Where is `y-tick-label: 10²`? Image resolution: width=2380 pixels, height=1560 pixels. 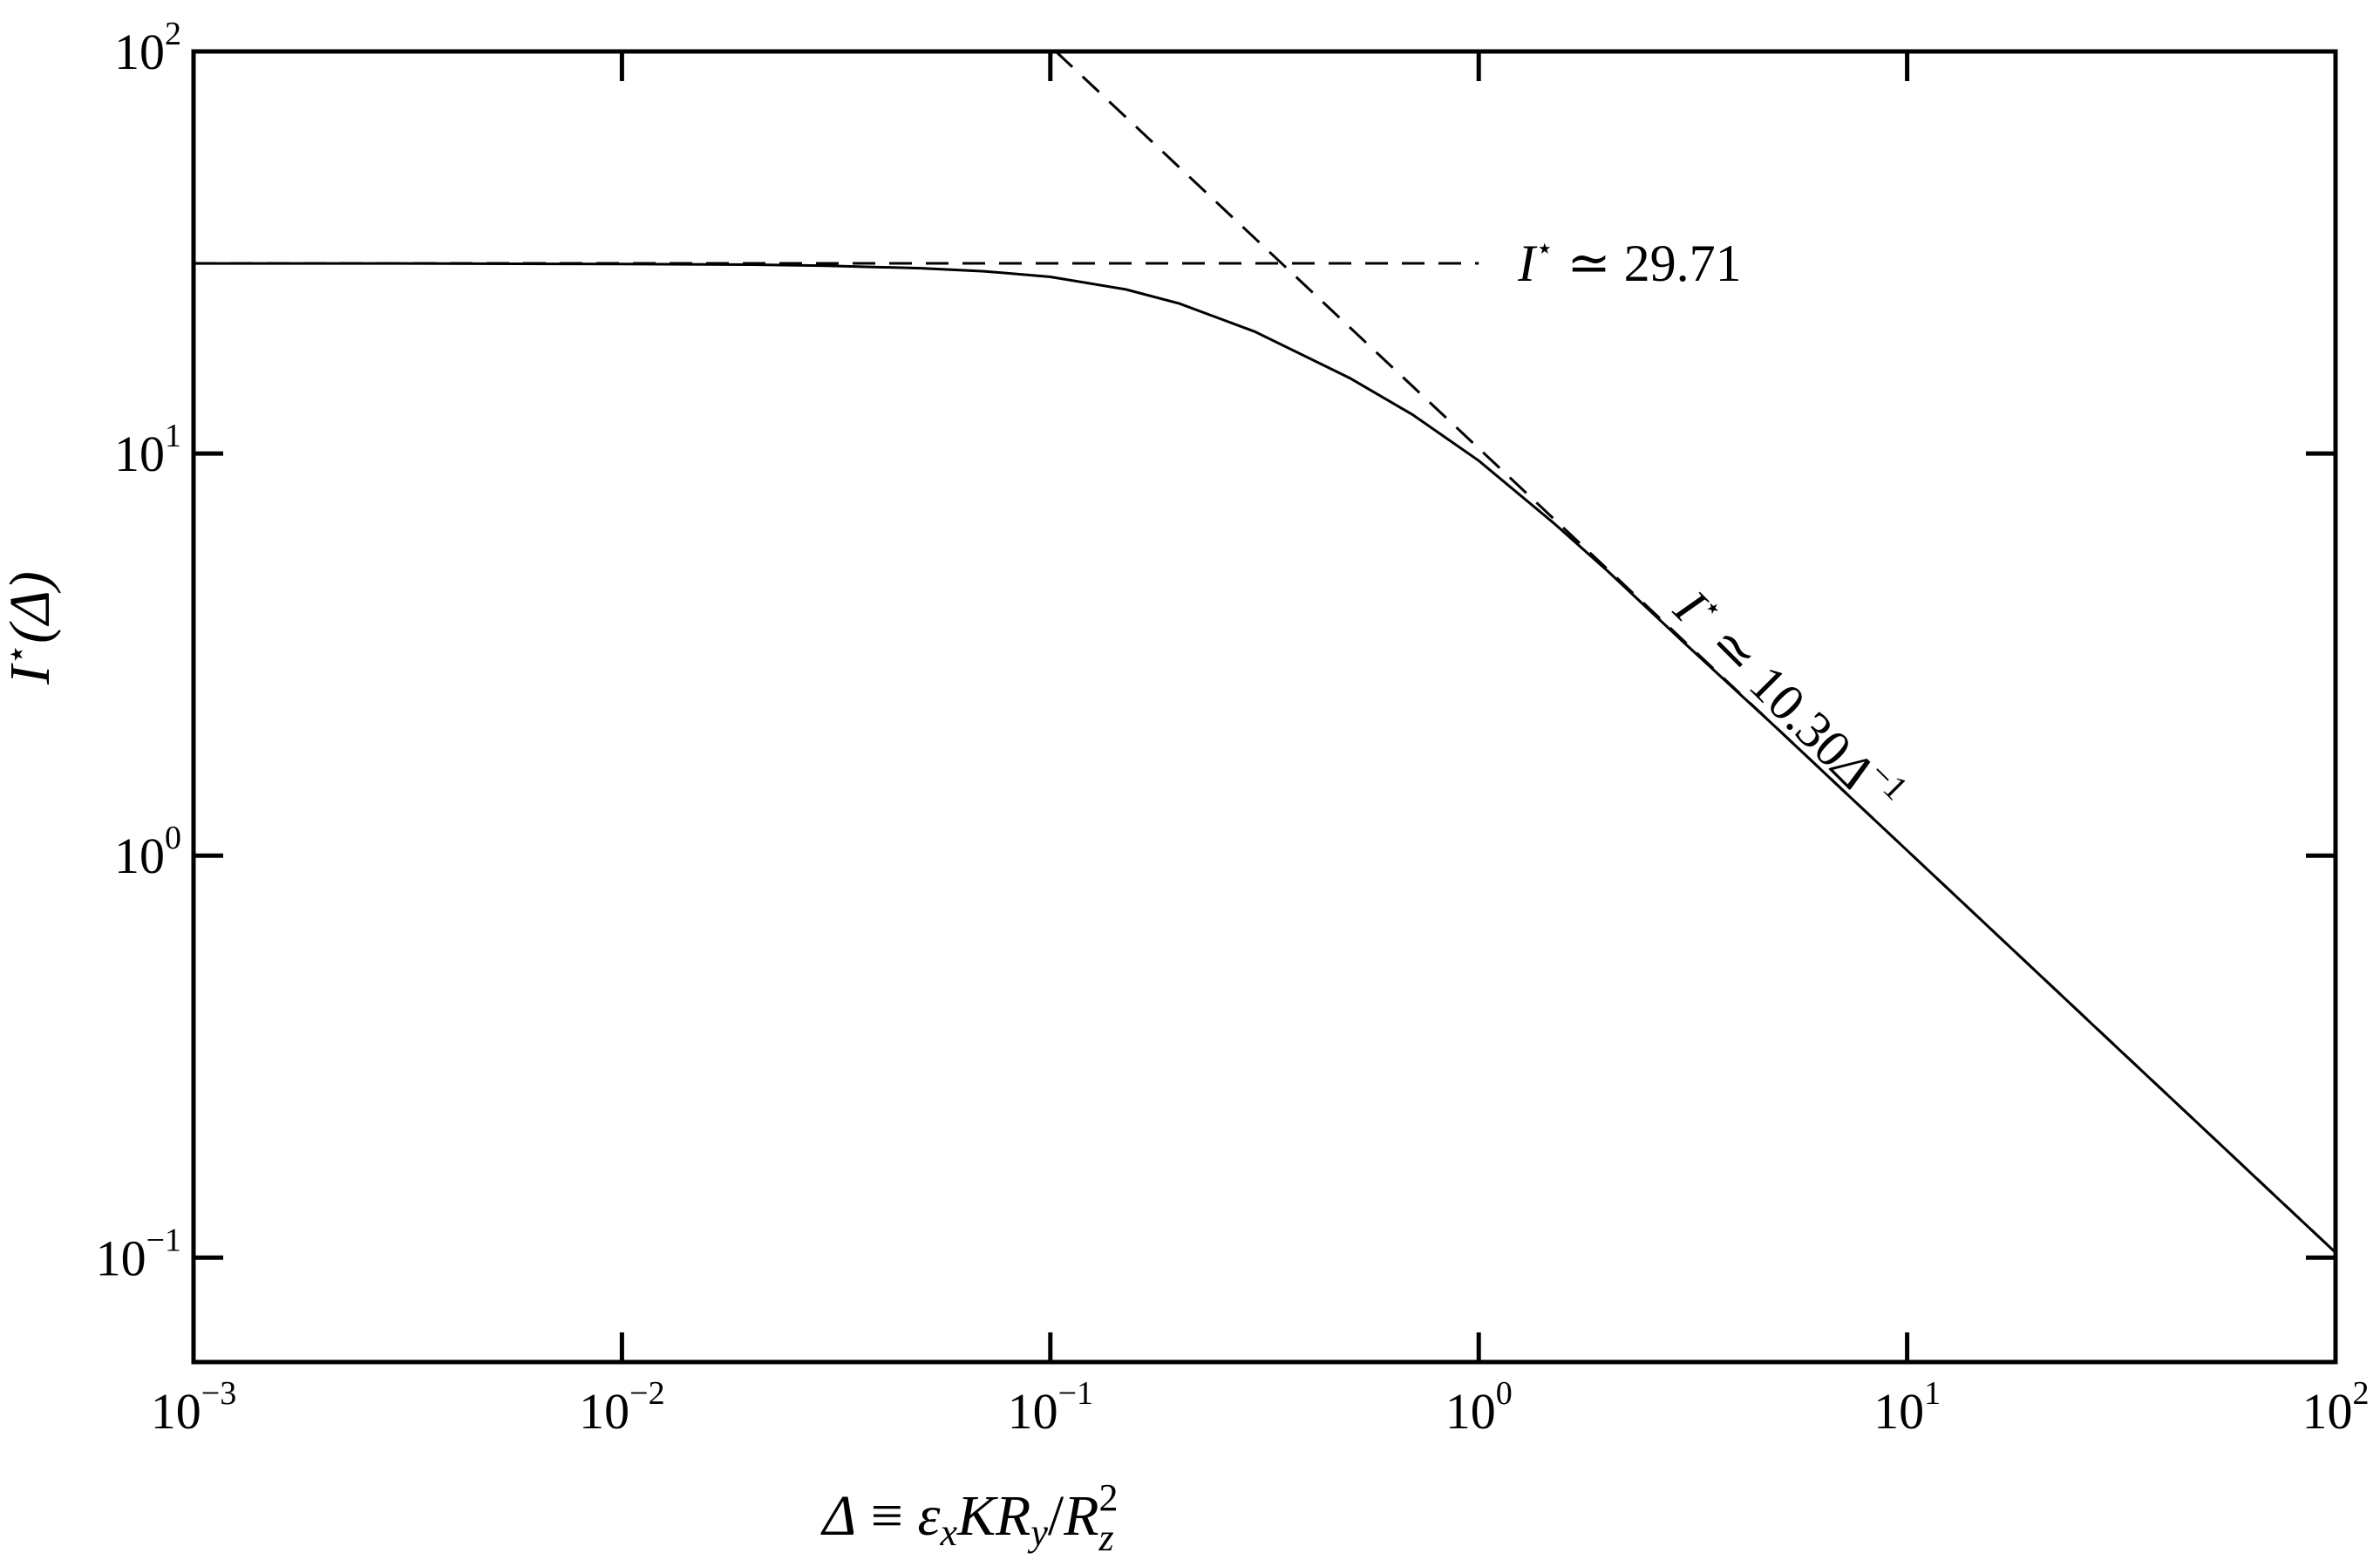
y-tick-label: 10² is located at coordinates (147, 48).